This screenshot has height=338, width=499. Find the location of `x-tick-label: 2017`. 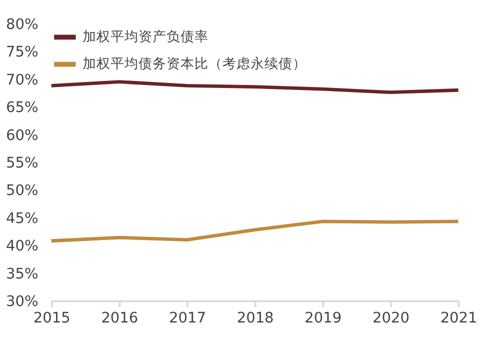

x-tick-label: 2017 is located at coordinates (187, 318).